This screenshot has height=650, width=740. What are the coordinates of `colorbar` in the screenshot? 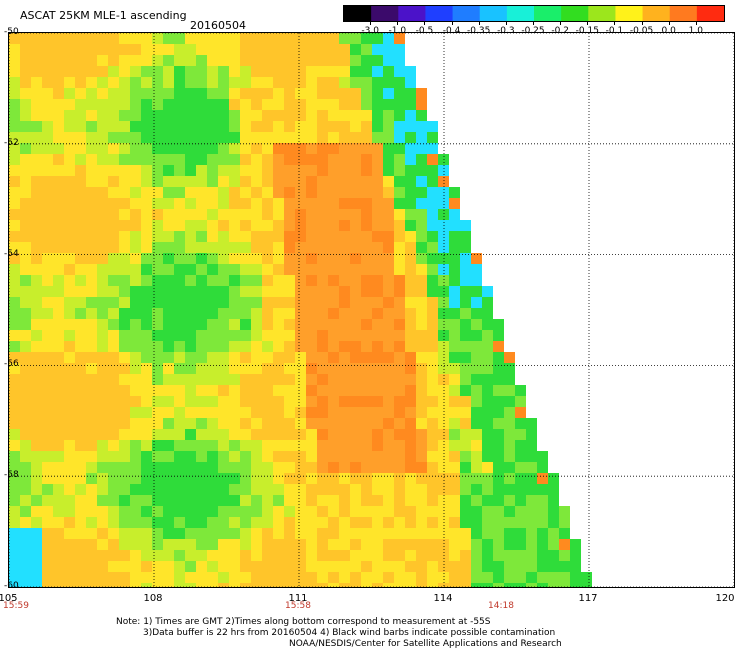 It's located at (534, 13).